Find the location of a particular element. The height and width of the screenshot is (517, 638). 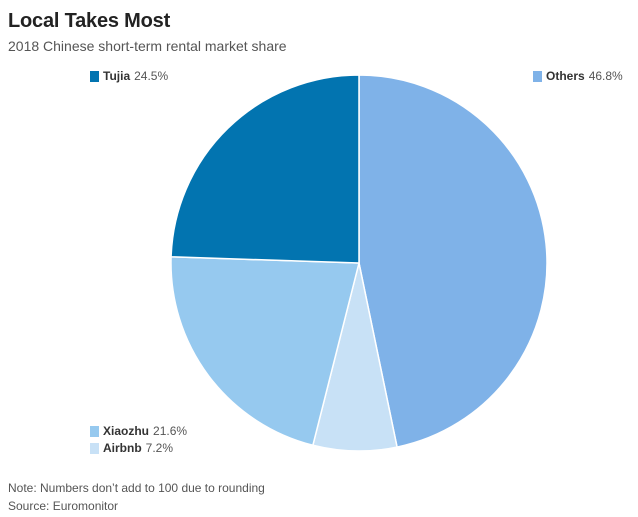

legend-swatch-tujia is located at coordinates (94, 76).